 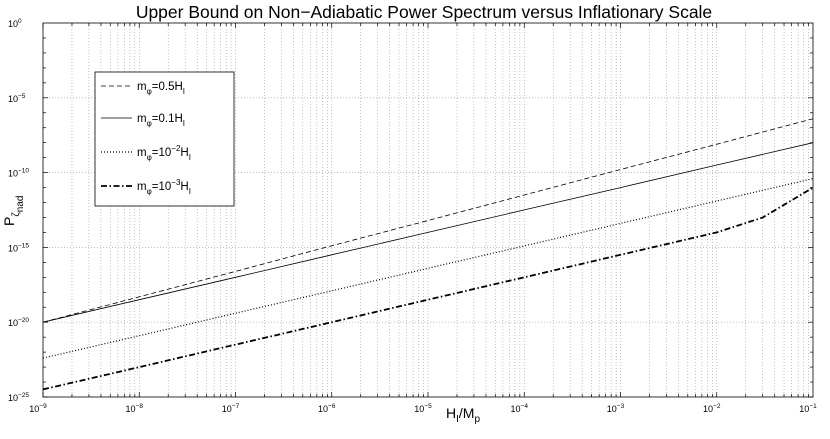 I want to click on x-tick-label-exponent: −9, so click(x=43, y=406).